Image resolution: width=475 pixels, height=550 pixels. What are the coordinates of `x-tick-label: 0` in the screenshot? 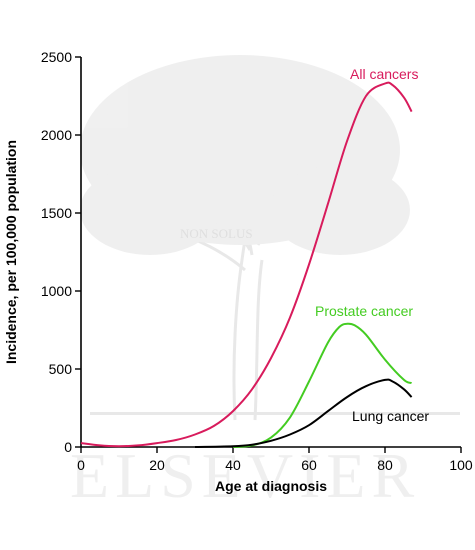 It's located at (81, 465).